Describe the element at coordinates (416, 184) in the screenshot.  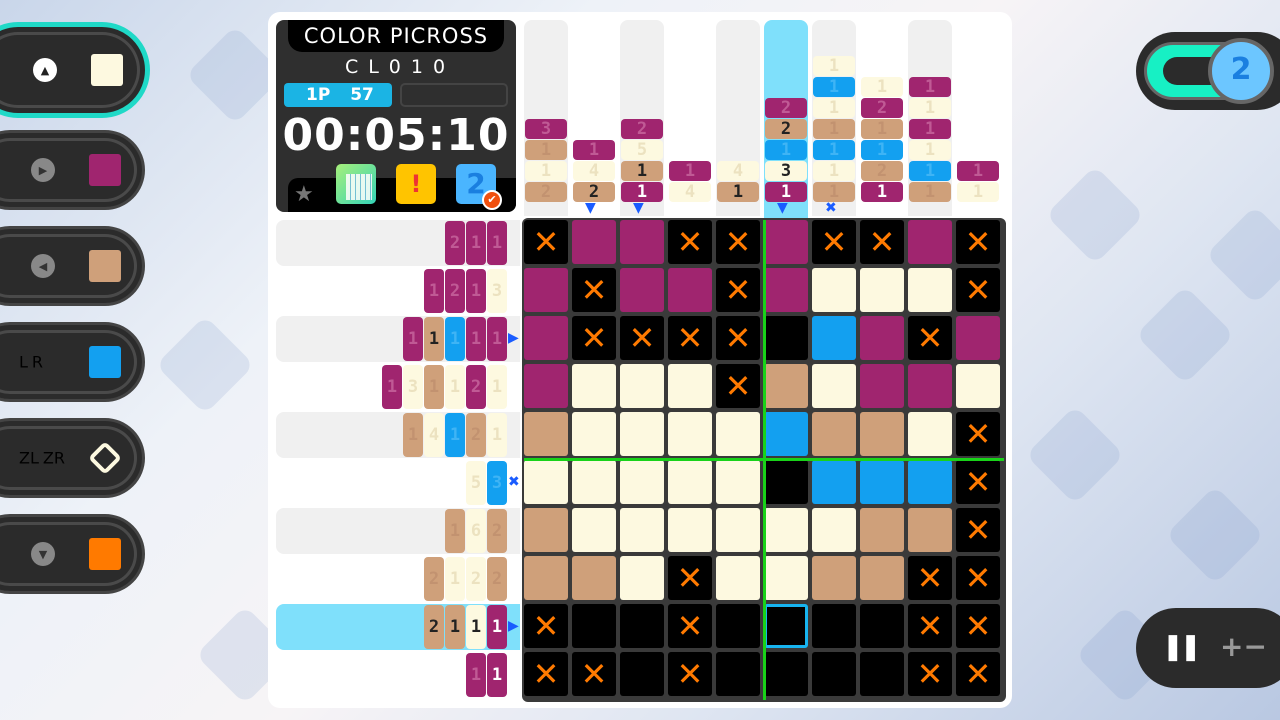
I see `hint-icon: !` at that location.